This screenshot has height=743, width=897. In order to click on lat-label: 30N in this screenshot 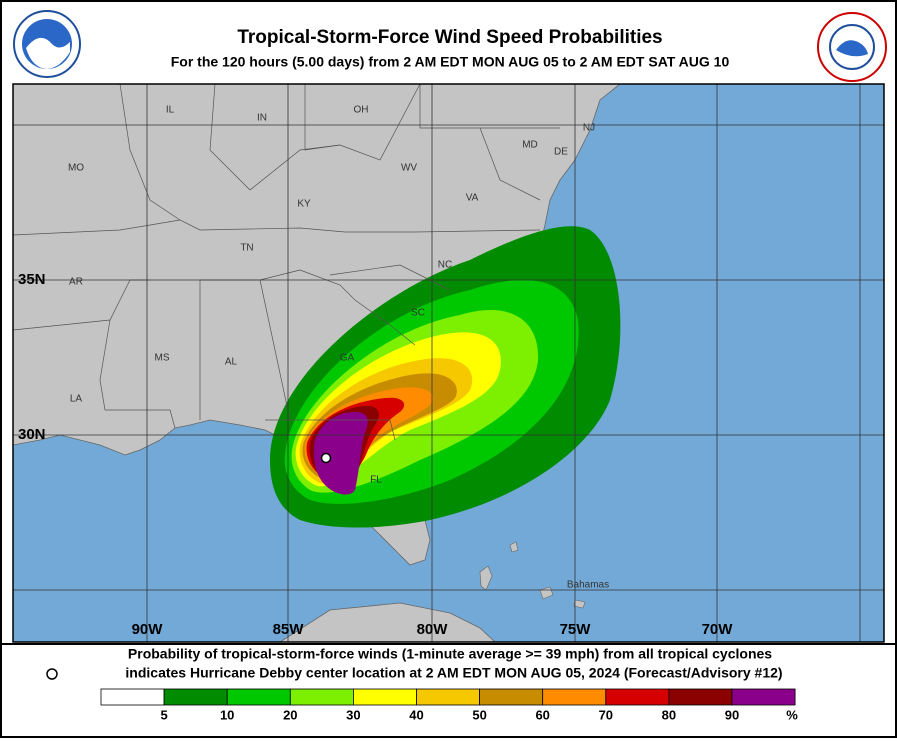, I will do `click(32, 434)`.